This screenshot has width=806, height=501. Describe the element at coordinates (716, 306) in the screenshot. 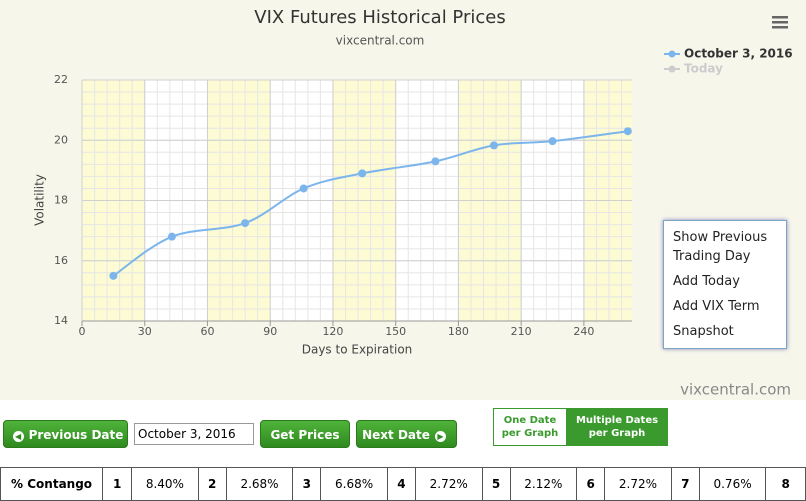

I see `menu-item: Add VIX Term` at that location.